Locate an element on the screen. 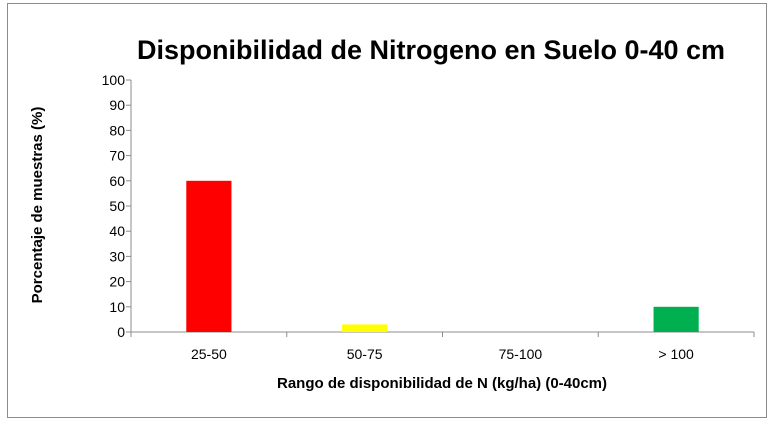  y-axis-title: Porcentaje de muestras (%) is located at coordinates (37, 205).